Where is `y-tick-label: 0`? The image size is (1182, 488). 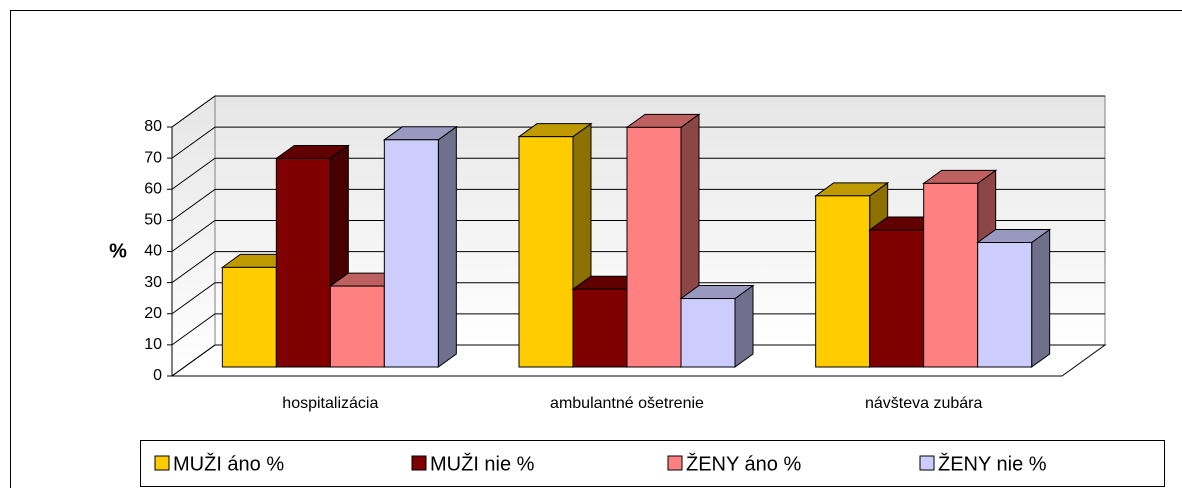 y-tick-label: 0 is located at coordinates (157, 375).